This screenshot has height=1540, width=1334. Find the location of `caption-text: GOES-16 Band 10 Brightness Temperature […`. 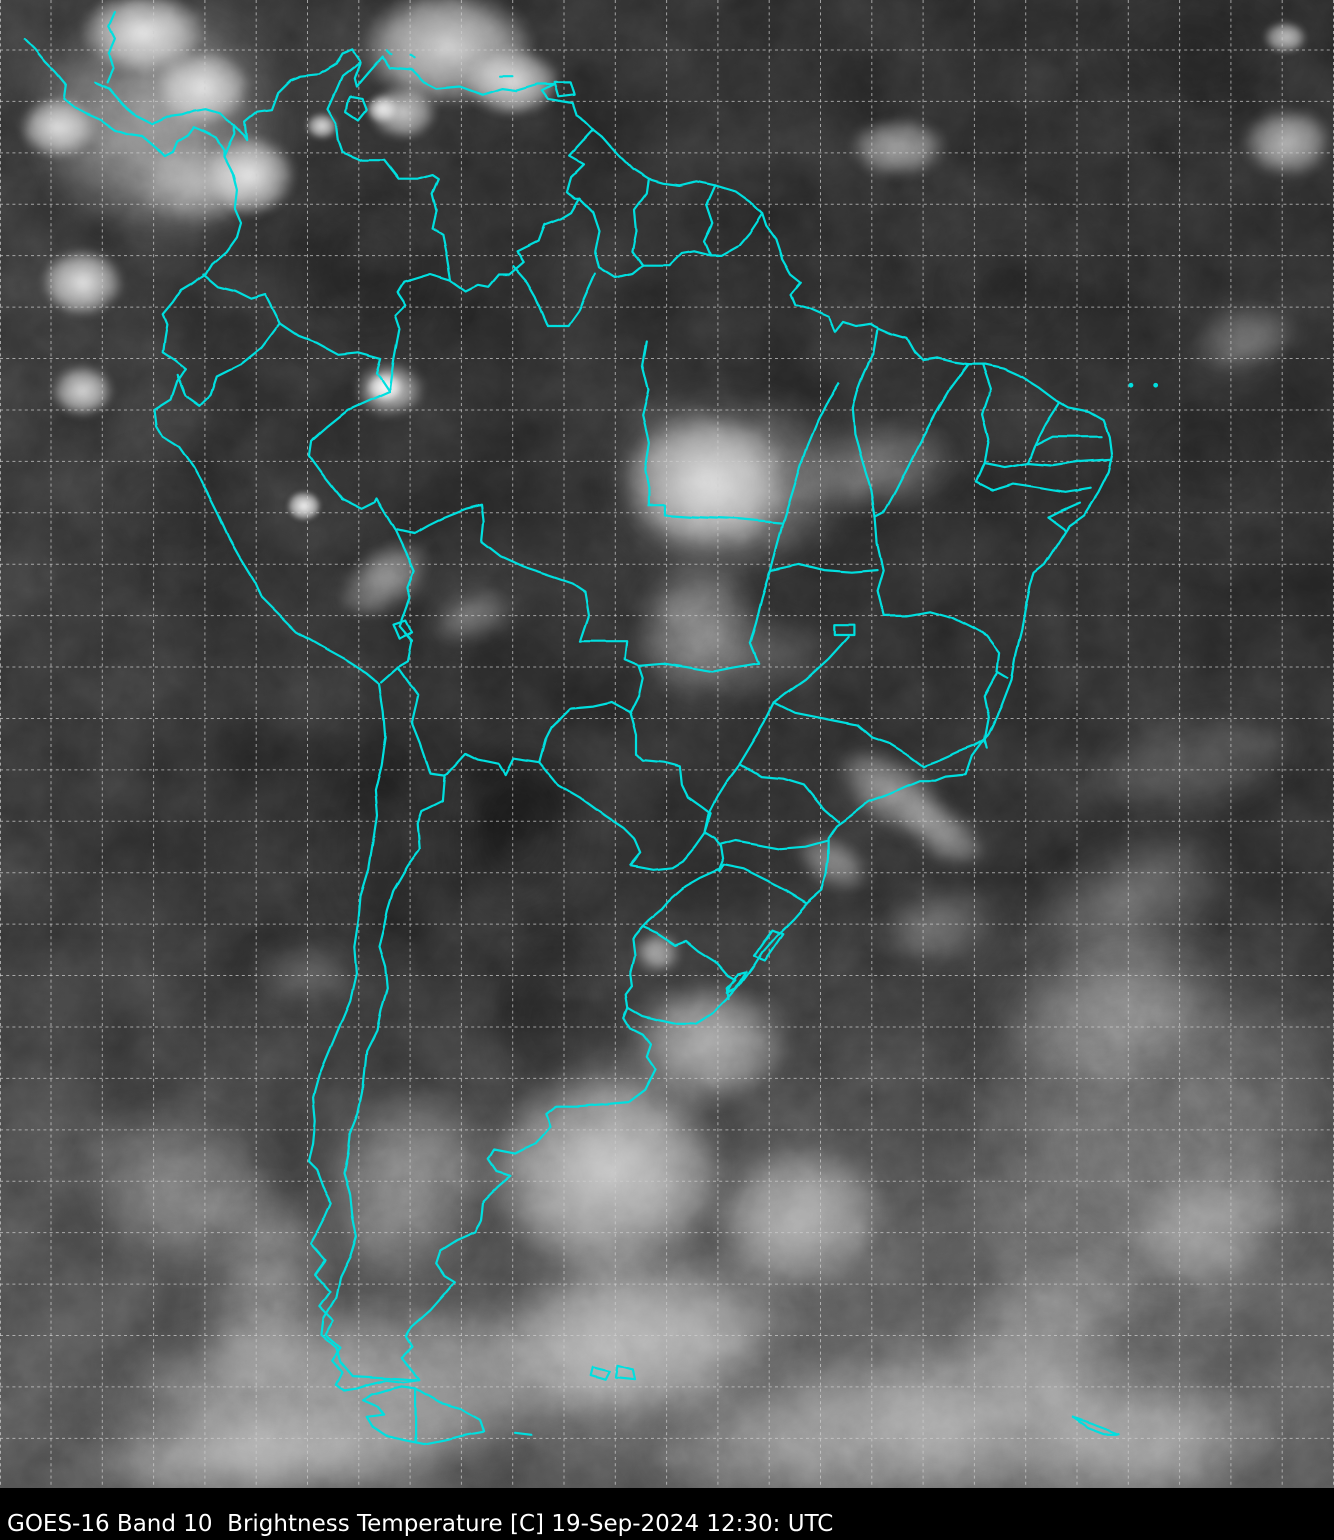

caption-text: GOES-16 Band 10 Brightness Temperature [… is located at coordinates (420, 1524).